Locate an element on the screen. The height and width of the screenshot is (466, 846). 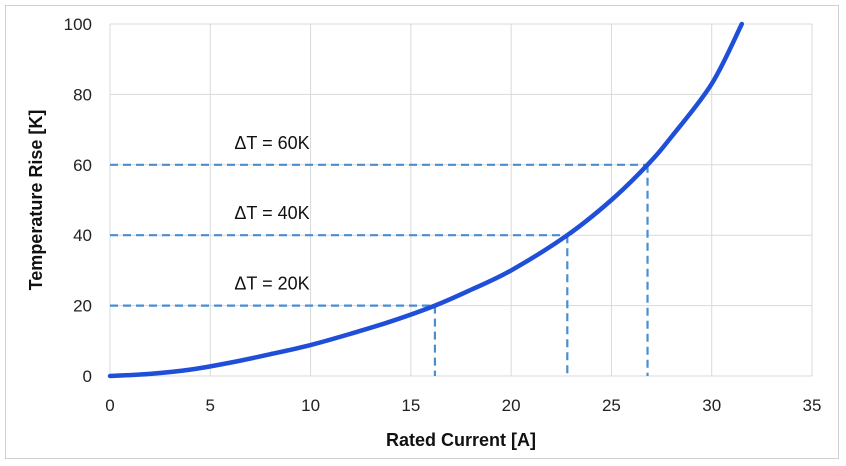
y-tick-label: 100 is located at coordinates (78, 24).